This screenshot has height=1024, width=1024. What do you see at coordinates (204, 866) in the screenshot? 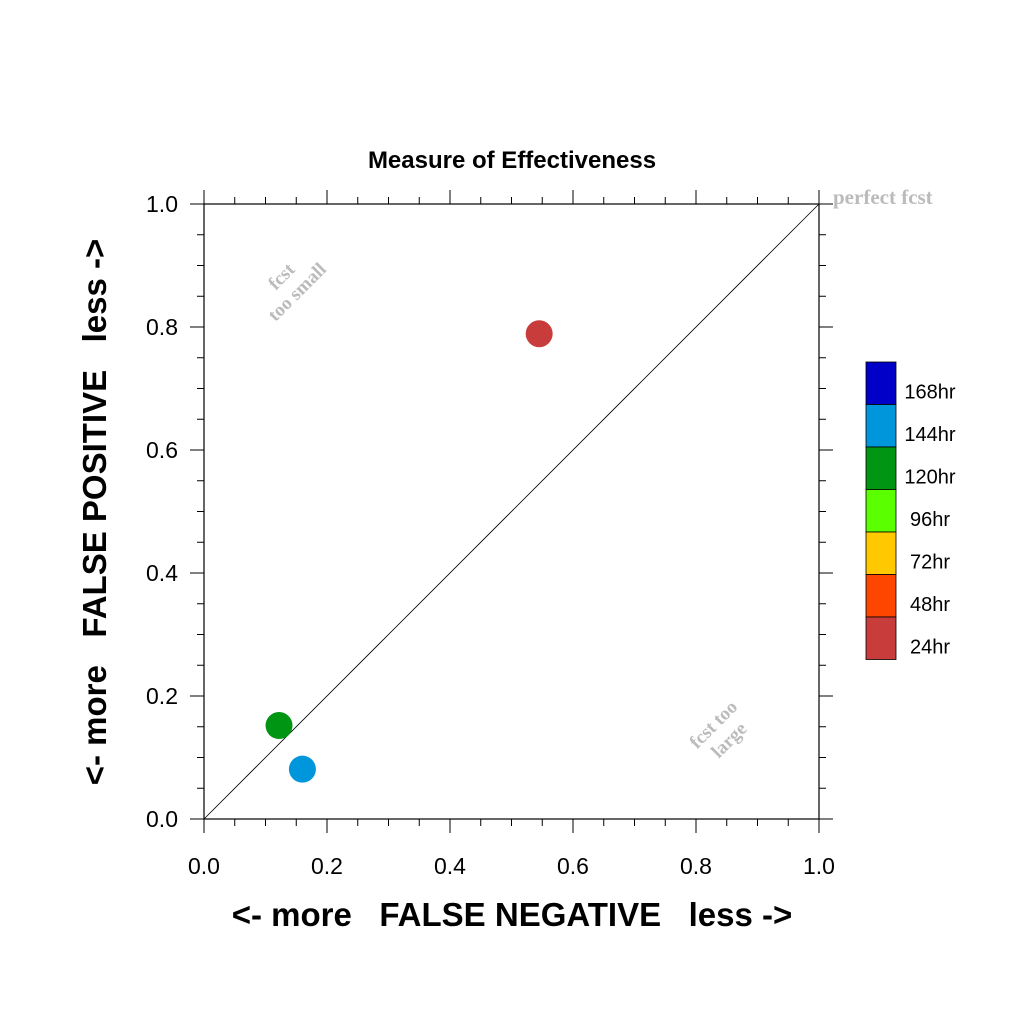
I see `x-tick-label: 0.0` at bounding box center [204, 866].